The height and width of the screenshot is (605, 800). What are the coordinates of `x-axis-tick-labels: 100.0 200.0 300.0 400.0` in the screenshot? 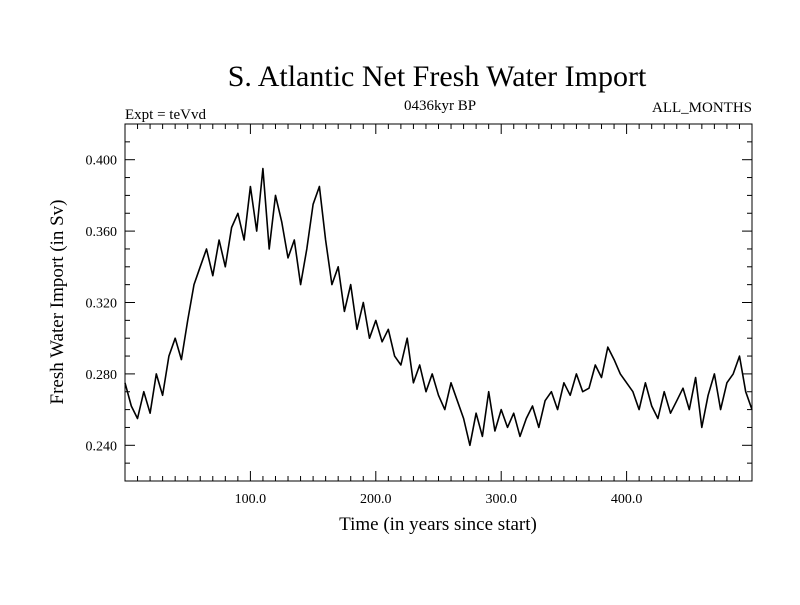 It's located at (439, 499).